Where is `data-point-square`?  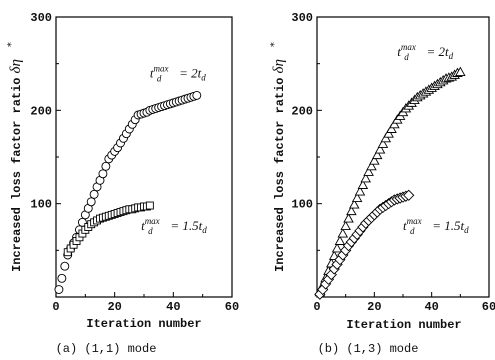 data-point-square is located at coordinates (149, 205).